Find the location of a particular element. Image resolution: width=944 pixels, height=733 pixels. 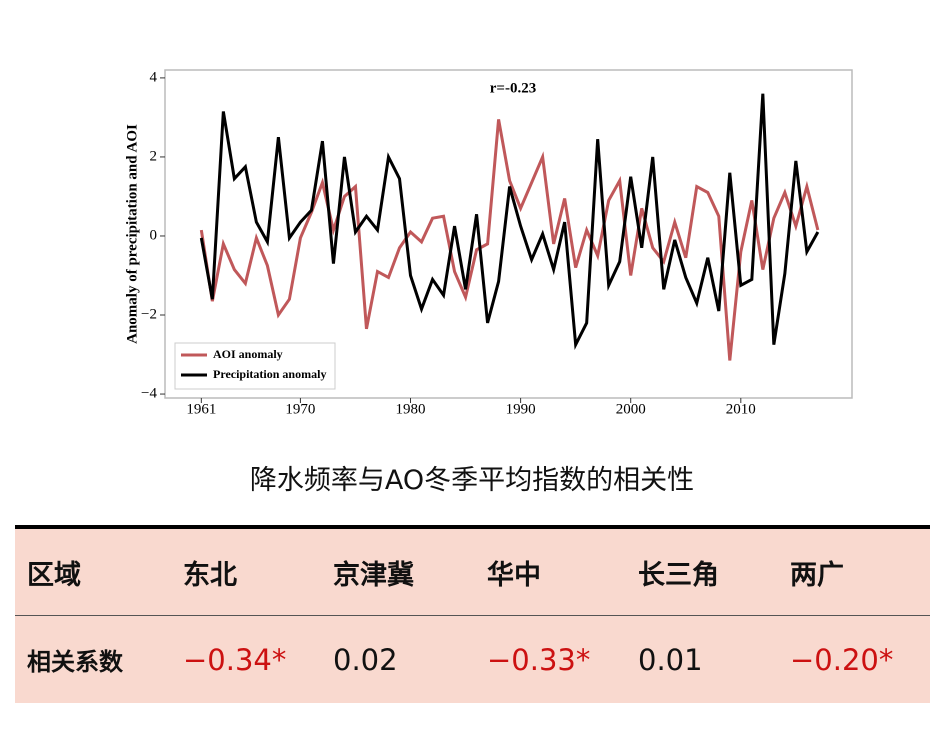

caption: 降水频率与AO冬季平均指数的相关性 is located at coordinates (472, 480).